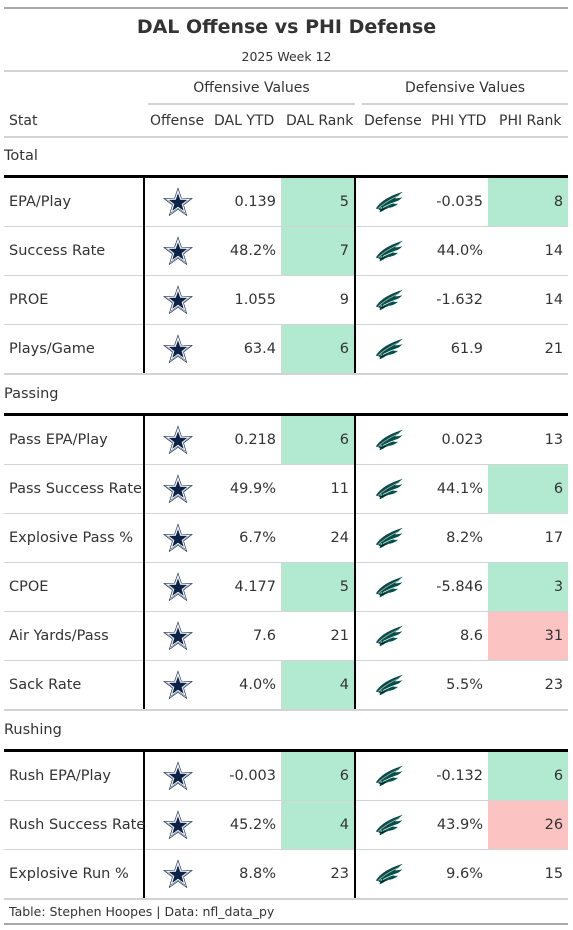 The width and height of the screenshot is (573, 930). What do you see at coordinates (286, 71) in the screenshot?
I see `subtitle-rule` at bounding box center [286, 71].